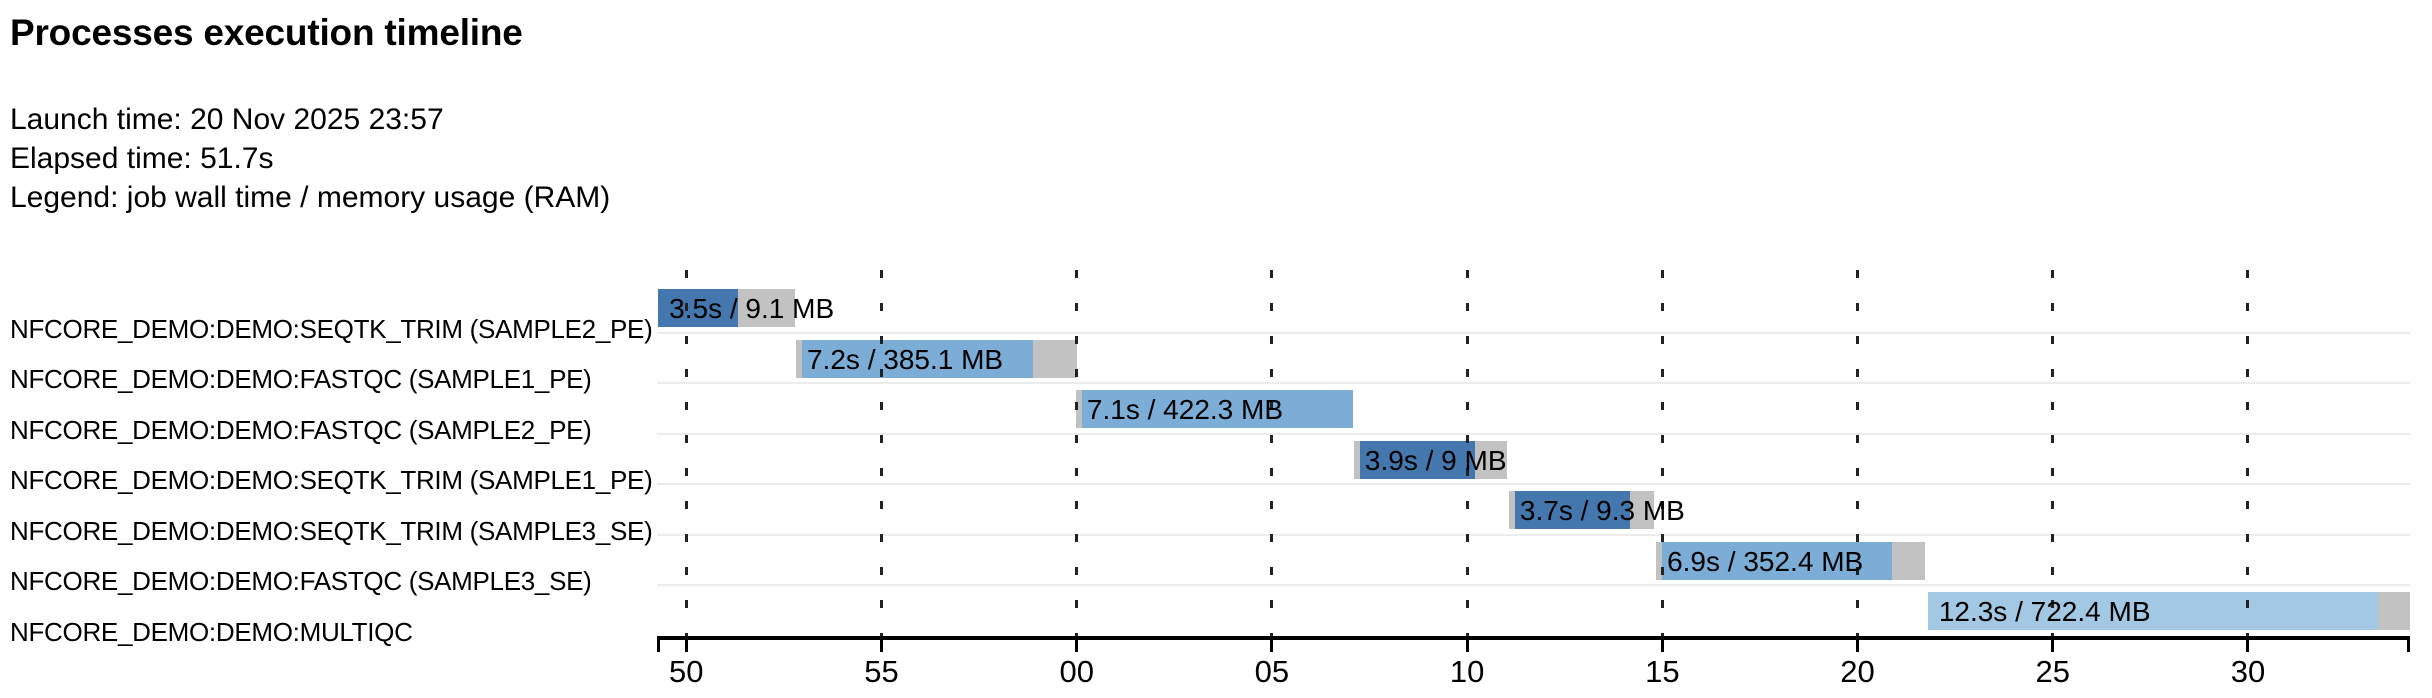 The image size is (2432, 698). I want to click on task-bar: 7.1s / 422.3 MB, so click(1214, 409).